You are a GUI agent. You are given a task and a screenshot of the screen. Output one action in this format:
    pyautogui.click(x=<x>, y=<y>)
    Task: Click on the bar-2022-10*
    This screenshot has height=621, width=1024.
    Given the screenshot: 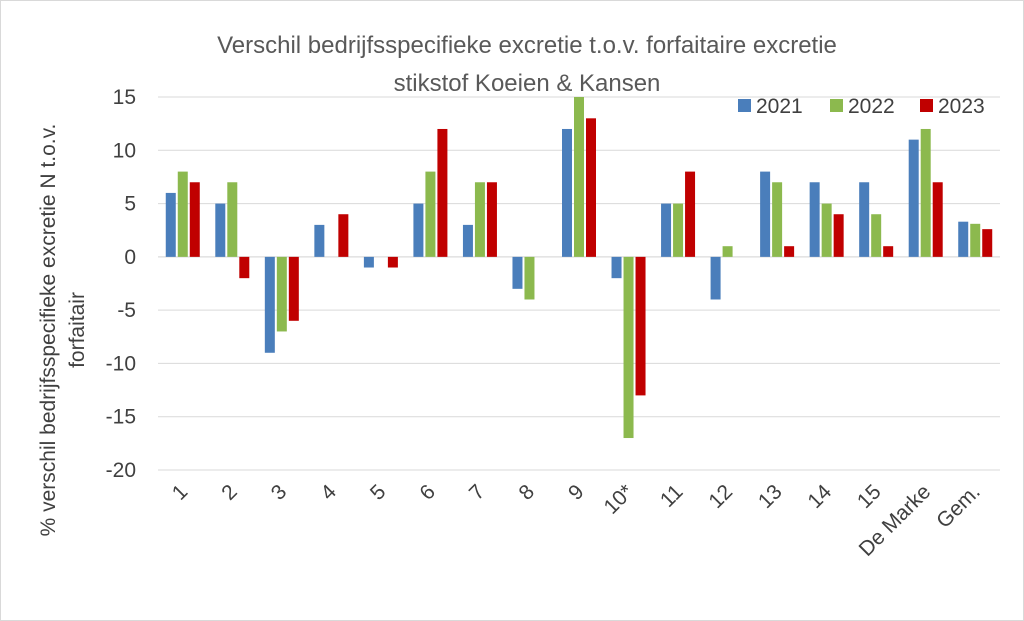 What is the action you would take?
    pyautogui.click(x=628, y=347)
    